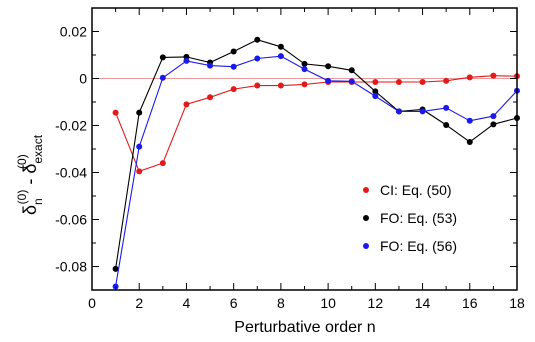 This screenshot has width=535, height=342. What do you see at coordinates (139, 303) in the screenshot?
I see `x-tick-label: 2` at bounding box center [139, 303].